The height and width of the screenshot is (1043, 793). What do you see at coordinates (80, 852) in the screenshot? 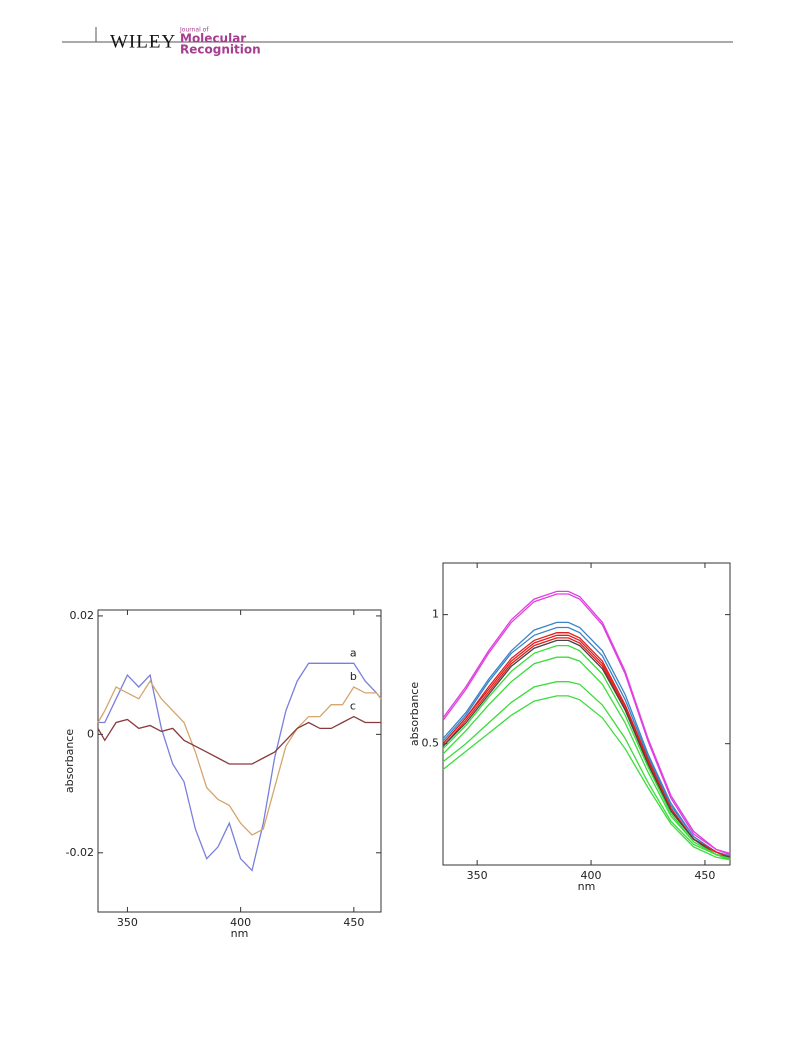
I see `y-tick-label: -0.02` at bounding box center [80, 852].